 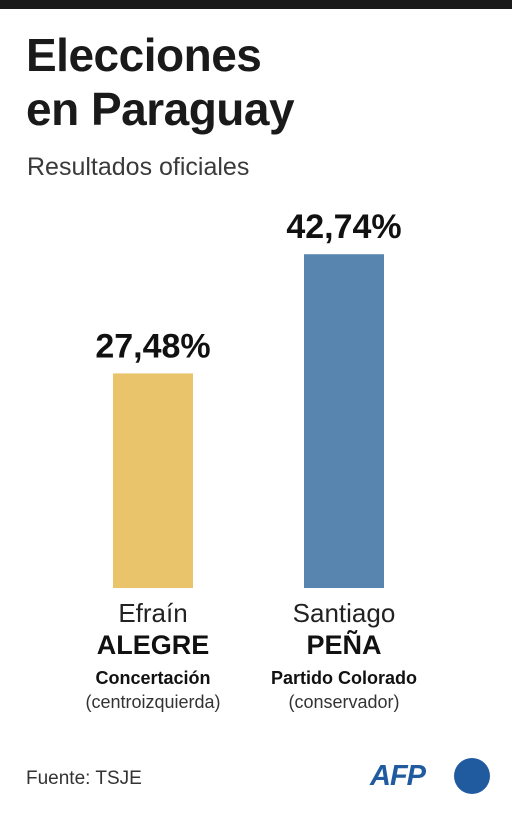 I want to click on candidate-last-name: ALEGRE, so click(x=153, y=645).